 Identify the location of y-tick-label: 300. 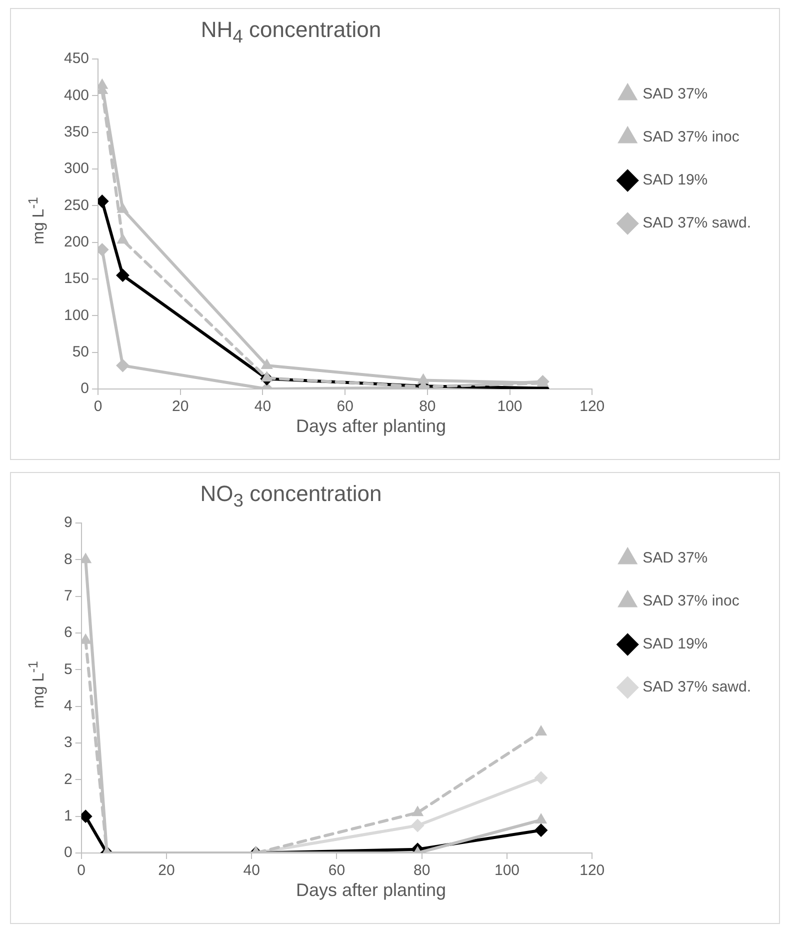
(77, 169).